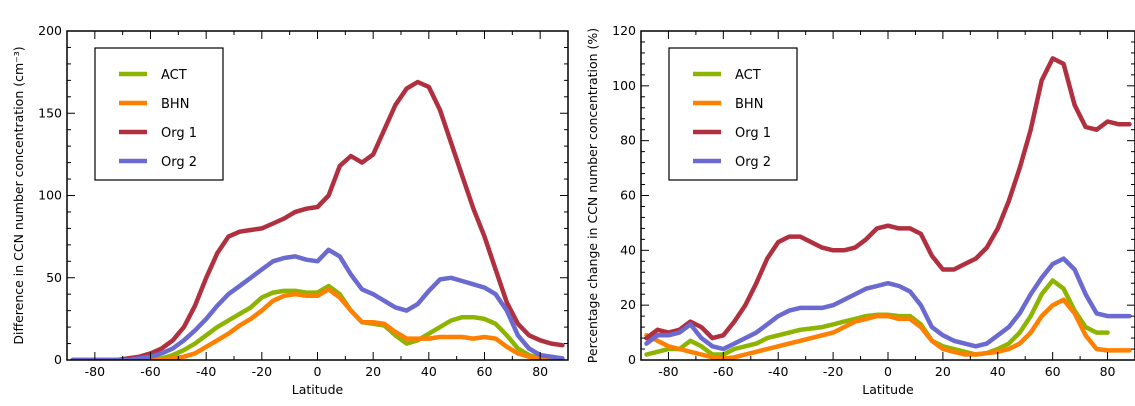  What do you see at coordinates (628, 304) in the screenshot?
I see `y-tick-label: 20` at bounding box center [628, 304].